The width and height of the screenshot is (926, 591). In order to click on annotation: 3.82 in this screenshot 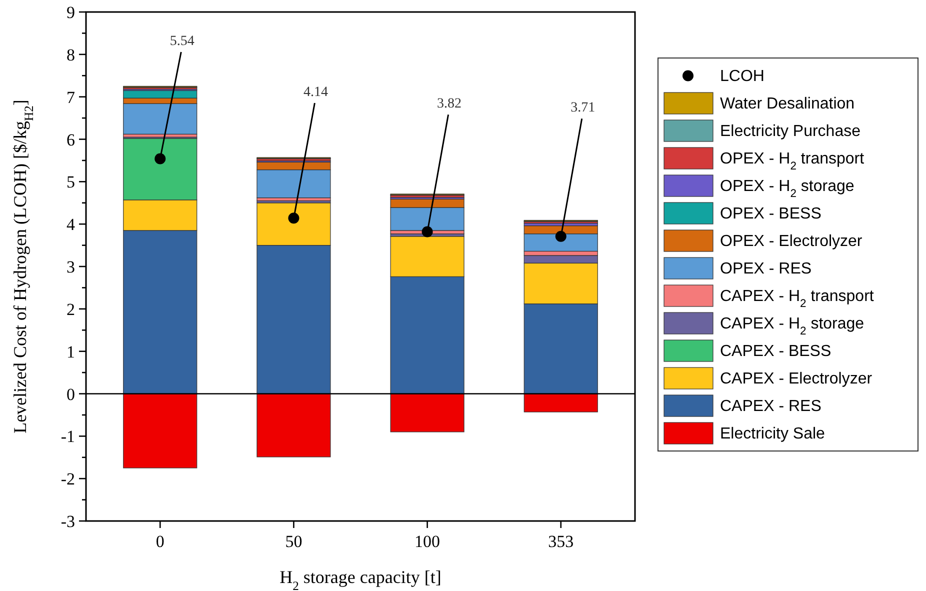, I will do `click(449, 104)`.